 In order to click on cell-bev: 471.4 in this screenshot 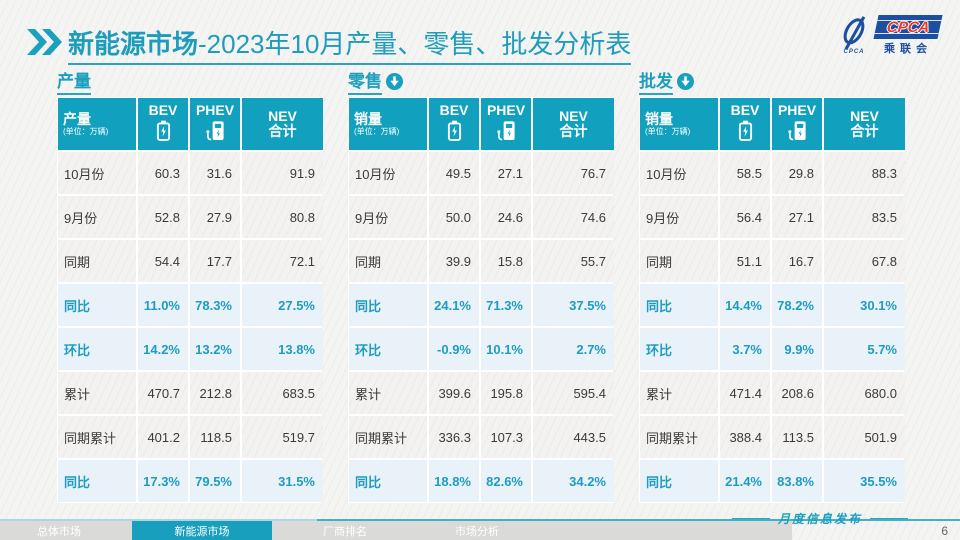, I will do `click(745, 393)`.